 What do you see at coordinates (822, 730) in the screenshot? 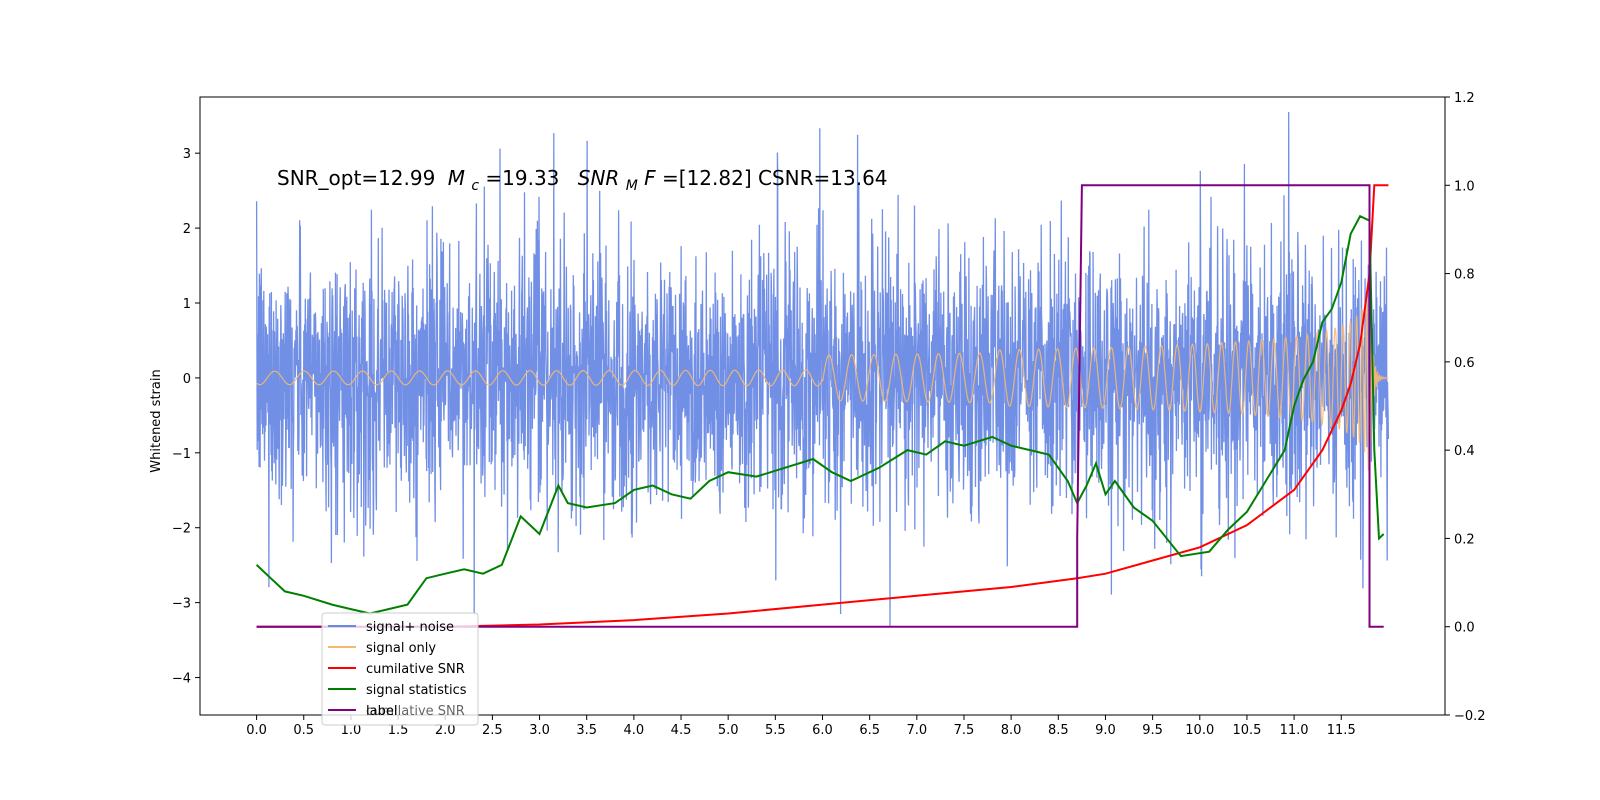
I see `x-tick-label: 6.0` at bounding box center [822, 730].